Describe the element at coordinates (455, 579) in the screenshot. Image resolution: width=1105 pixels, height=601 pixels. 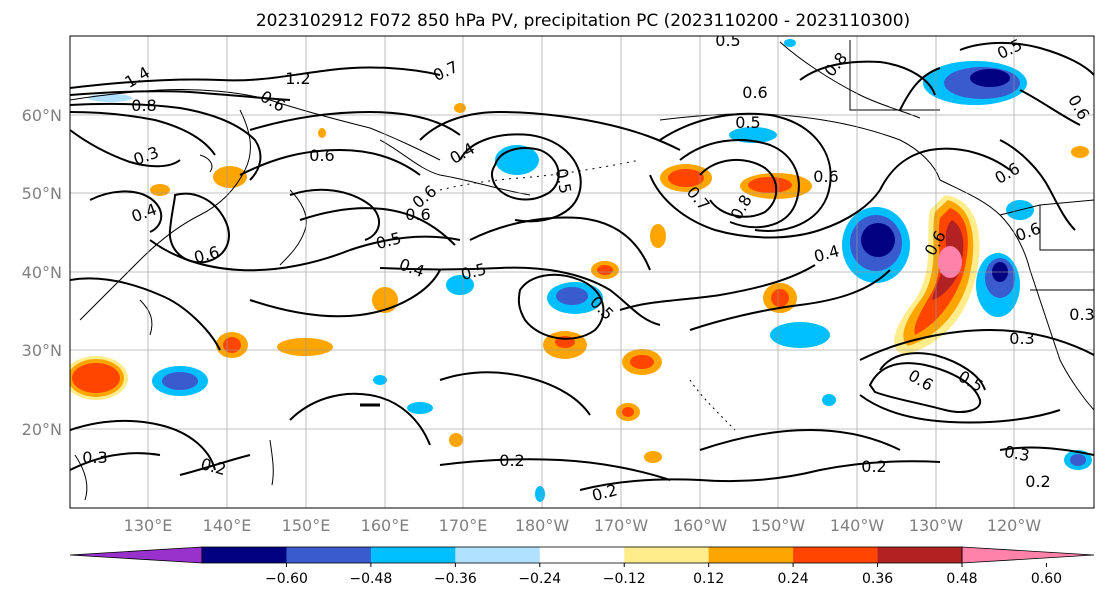
I see `colorbar-tick-label: −0.36` at that location.